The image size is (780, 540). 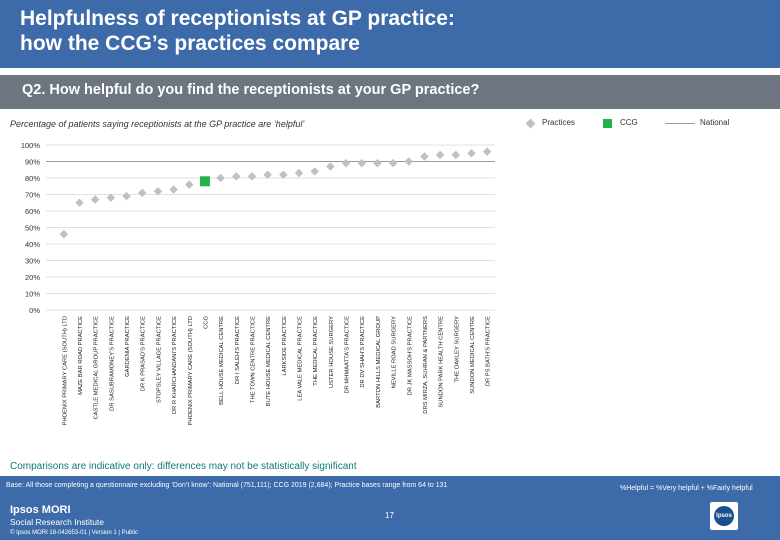 I want to click on legend-practices-label: Practices, so click(x=558, y=122).